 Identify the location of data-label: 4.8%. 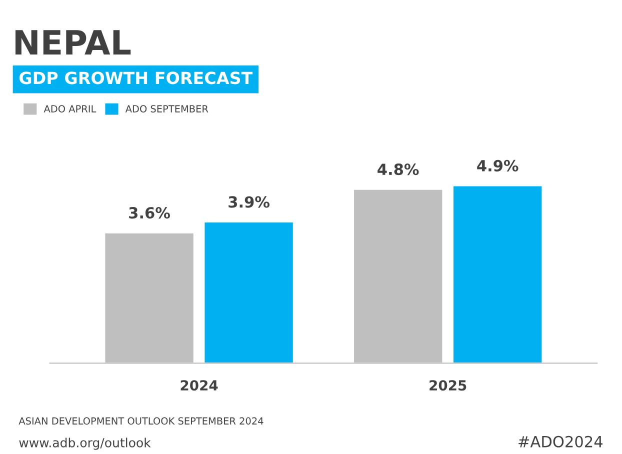
(398, 170).